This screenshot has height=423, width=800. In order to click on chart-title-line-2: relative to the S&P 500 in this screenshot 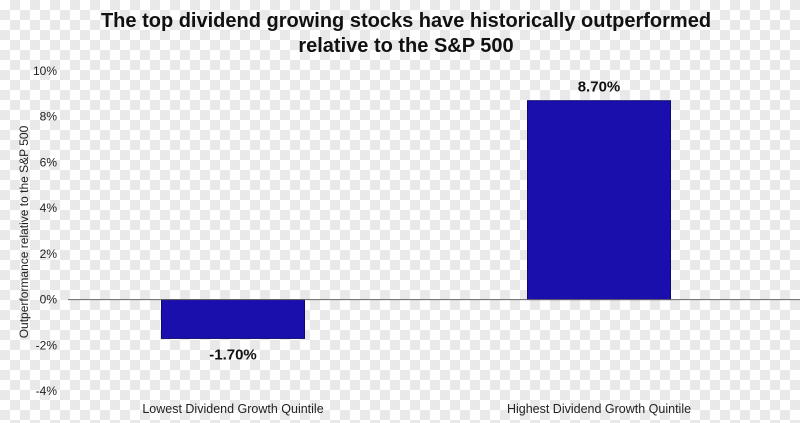, I will do `click(405, 46)`.